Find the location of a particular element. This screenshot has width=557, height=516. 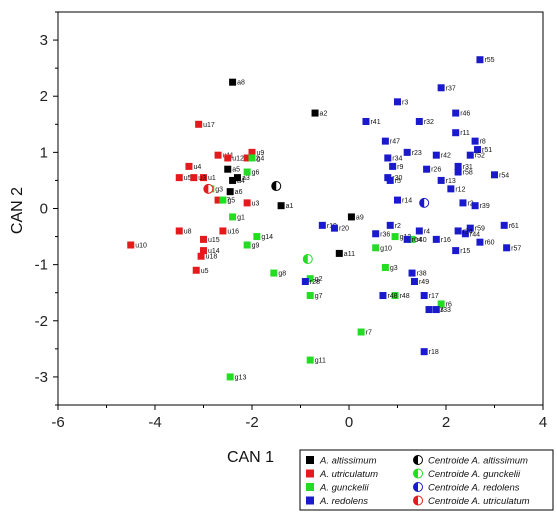

point-label: r24 is located at coordinates (468, 231).